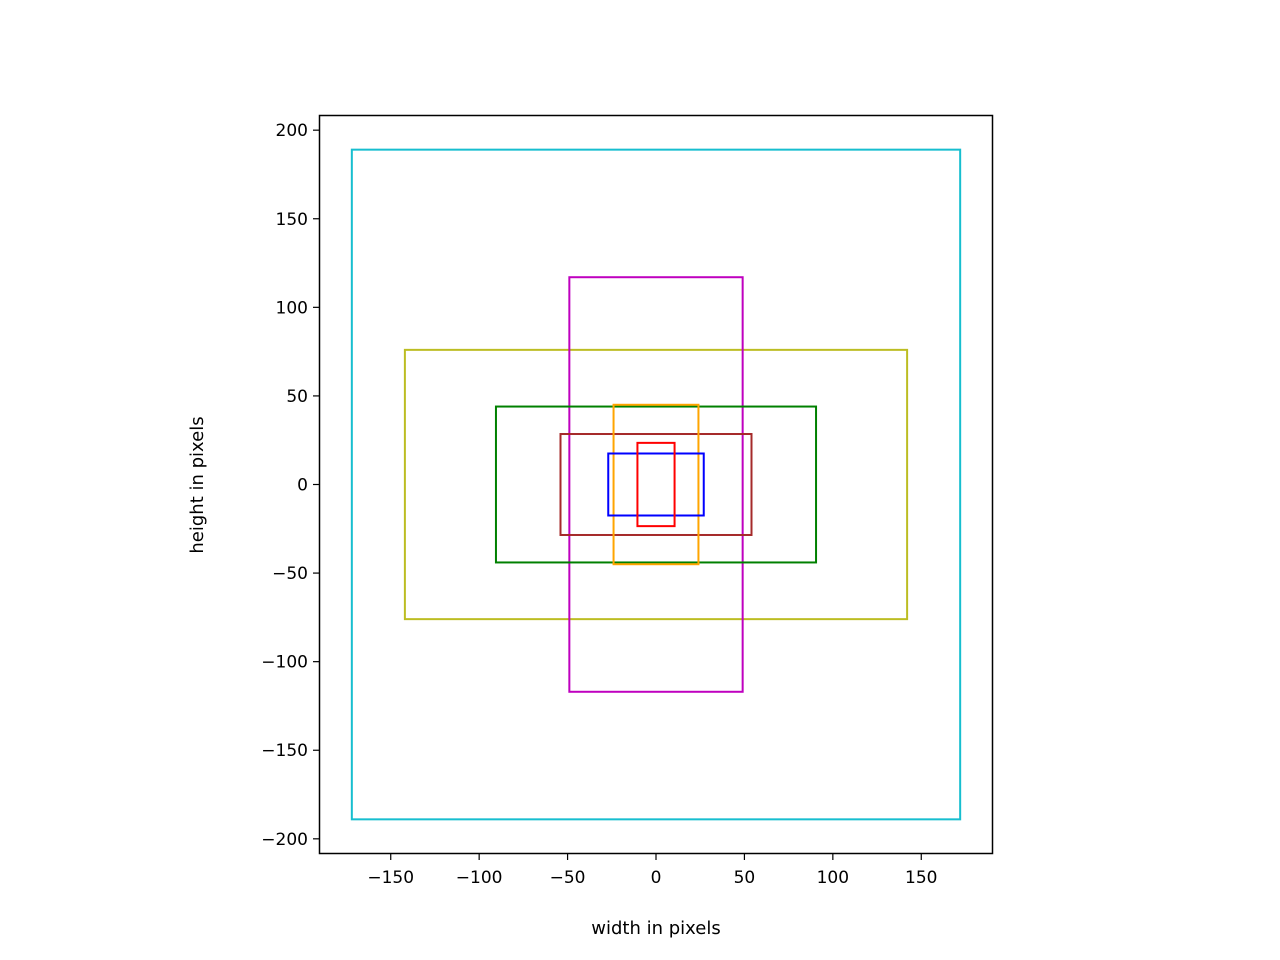 This screenshot has width=1280, height=960. I want to click on x-tick-label: 0, so click(656, 878).